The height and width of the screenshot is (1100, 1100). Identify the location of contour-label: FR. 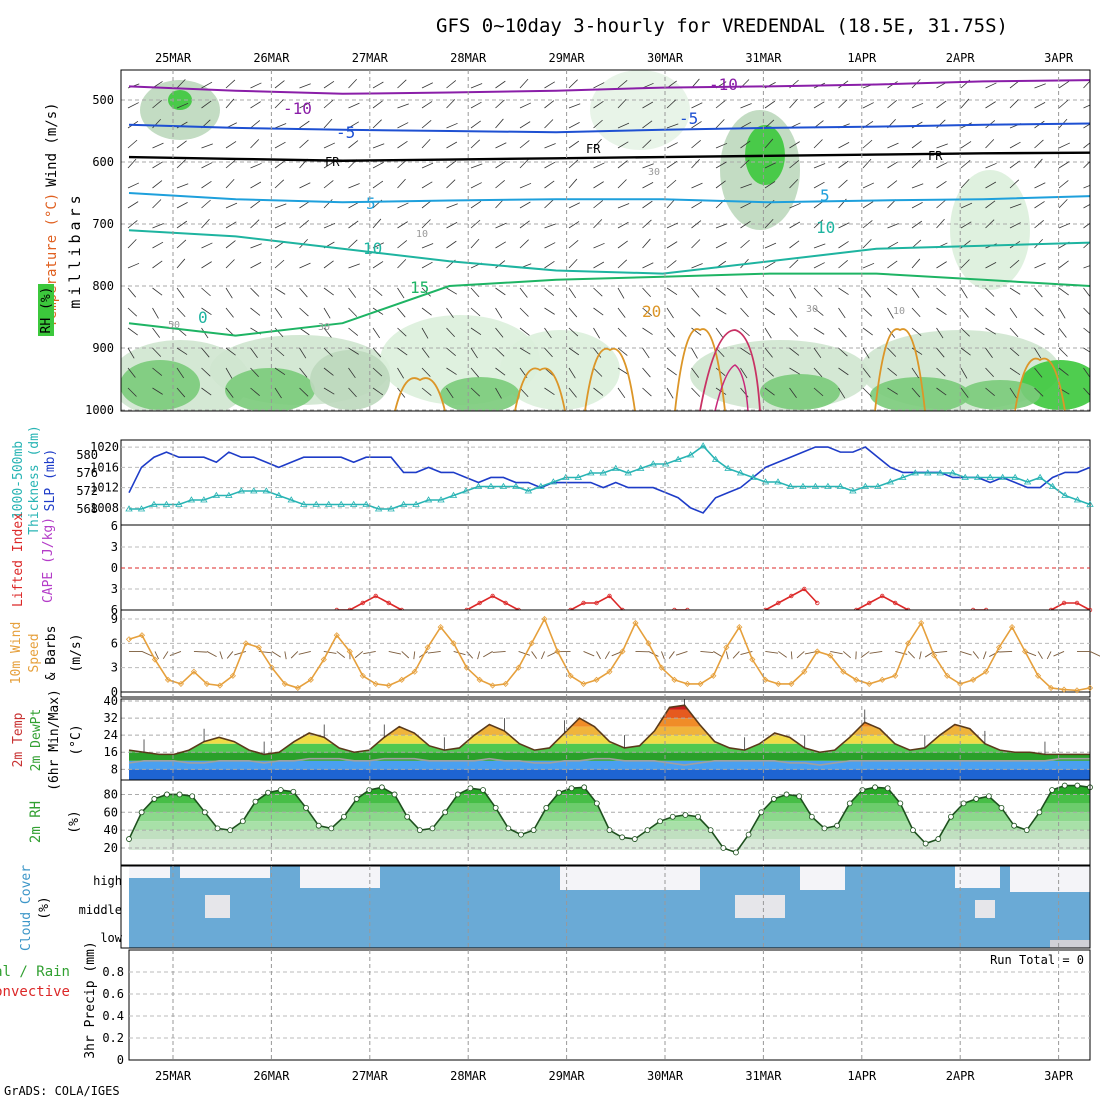
(332, 162).